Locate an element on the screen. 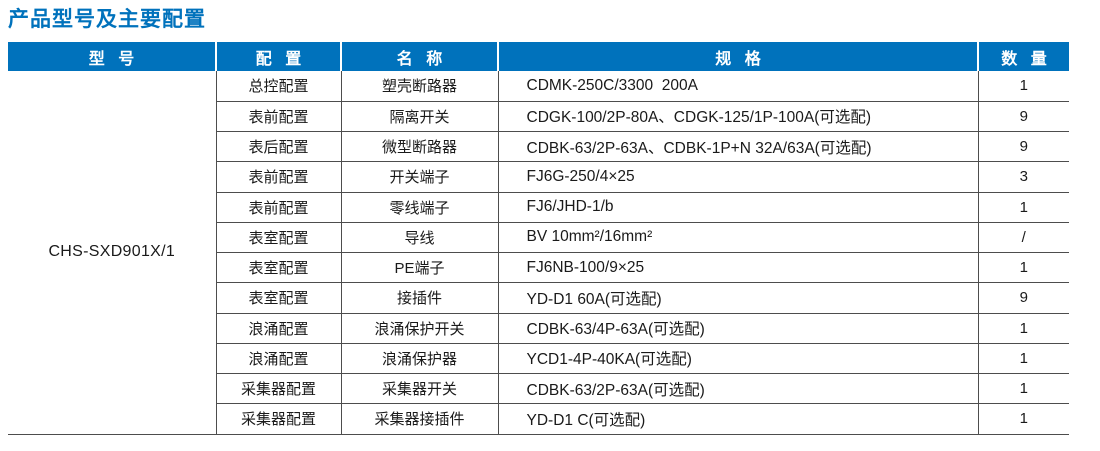 The image size is (1100, 451). header-cell-qty: 数 量 is located at coordinates (1023, 56).